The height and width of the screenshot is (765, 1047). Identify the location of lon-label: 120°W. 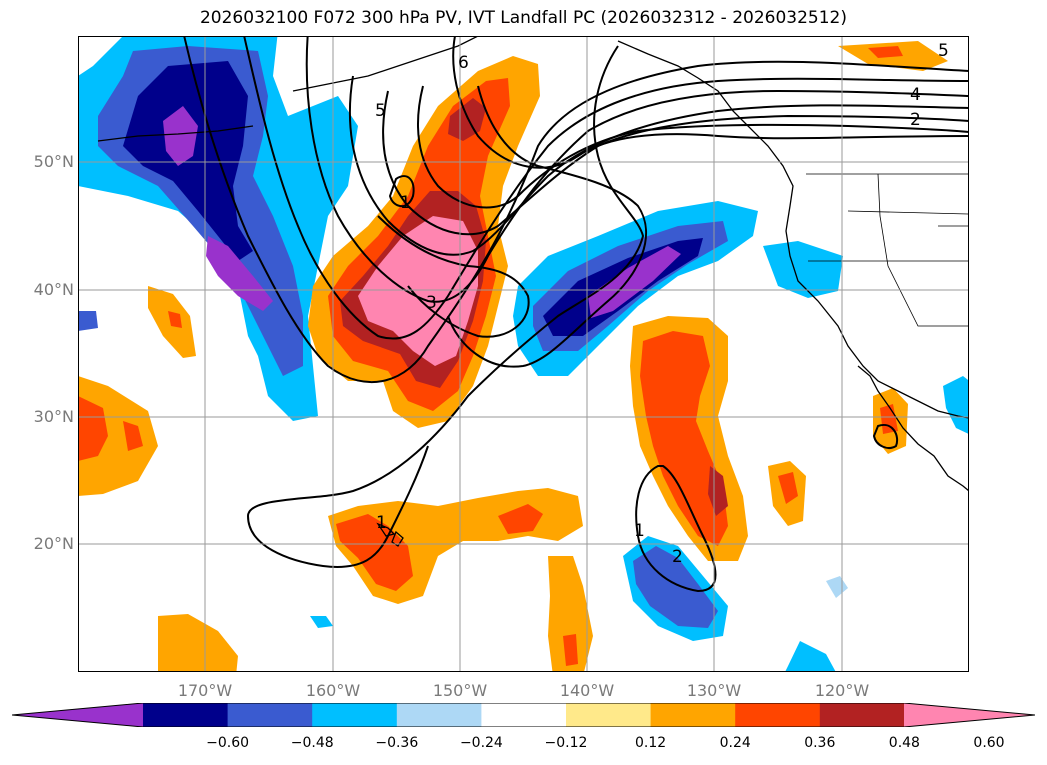
(842, 690).